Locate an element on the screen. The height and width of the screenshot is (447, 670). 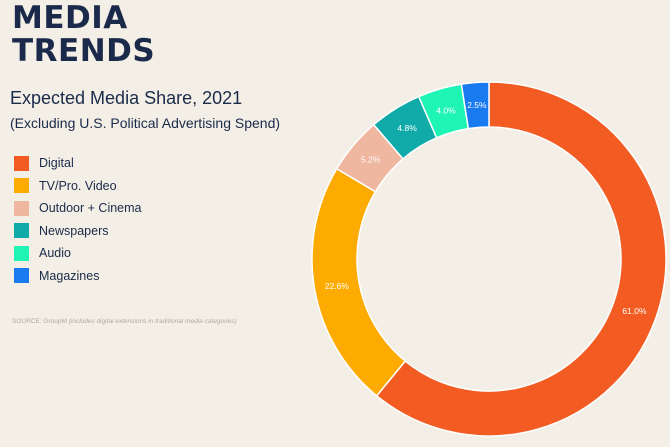
legend-label: TV/Pro. Video is located at coordinates (78, 185).